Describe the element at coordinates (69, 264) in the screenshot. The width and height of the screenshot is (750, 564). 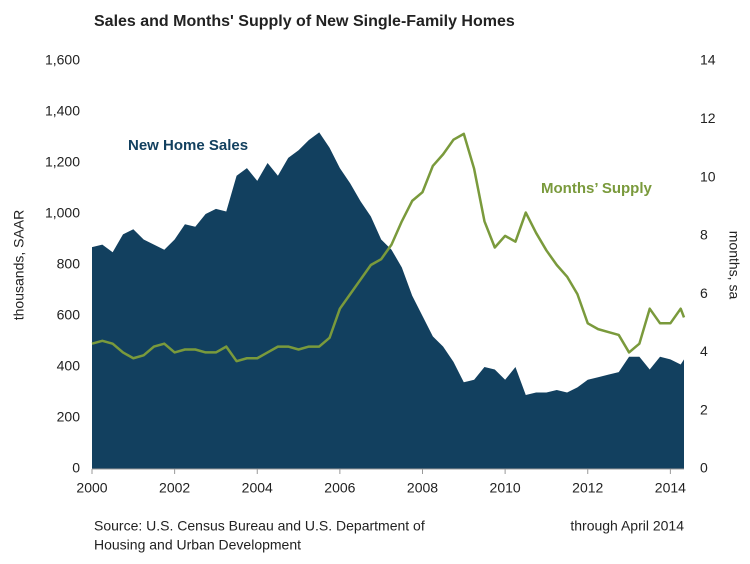
I see `y-tick-label: 800` at that location.